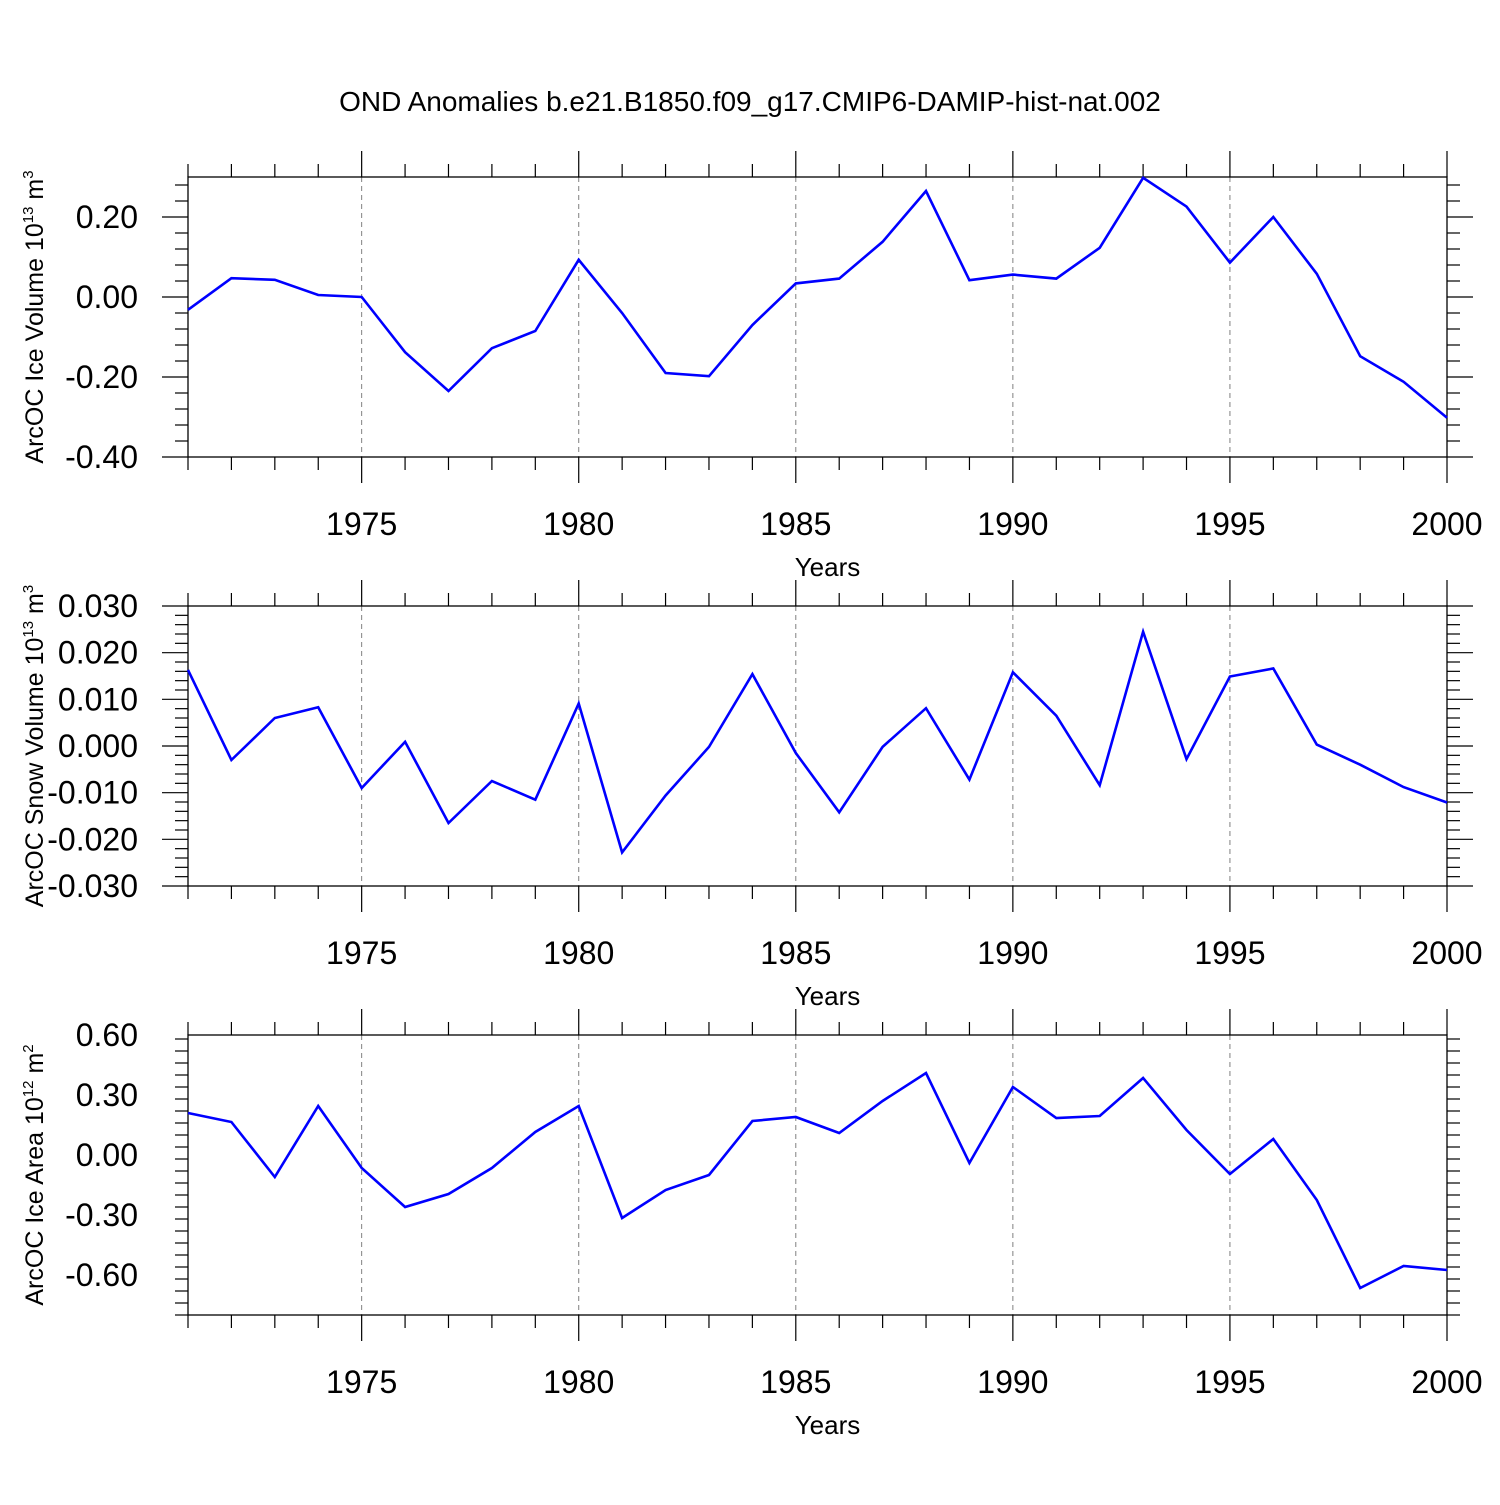 The width and height of the screenshot is (1500, 1505). What do you see at coordinates (98, 746) in the screenshot?
I see `y-tick-label-0.000: 0.000` at bounding box center [98, 746].